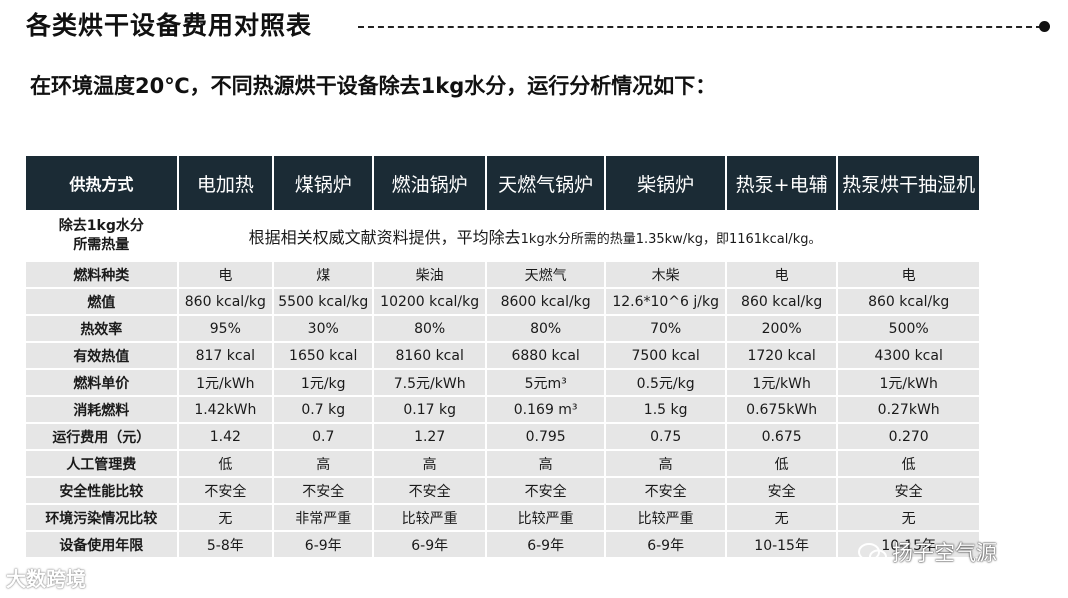  Describe the element at coordinates (101, 517) in the screenshot. I see `row-label: 环境污染情况比较` at that location.